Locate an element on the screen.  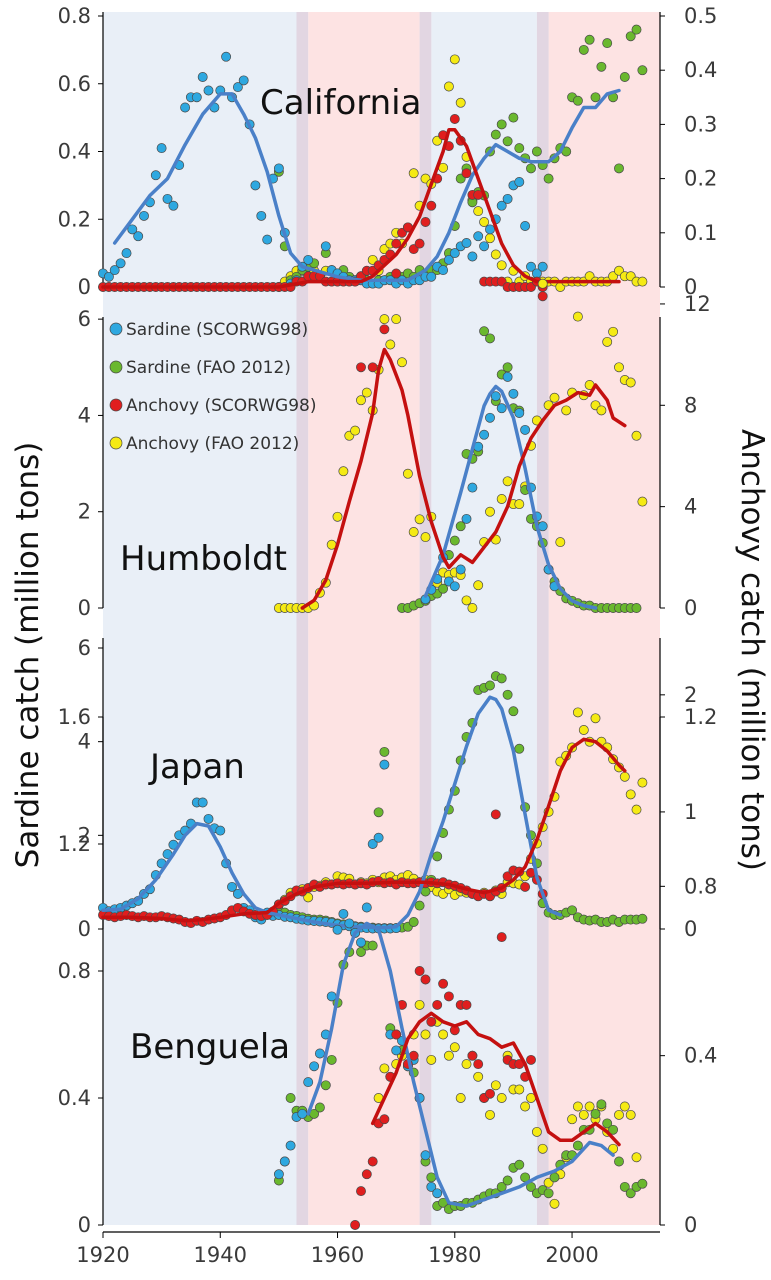
x-tick-label: 1920 is located at coordinates (102, 1255).